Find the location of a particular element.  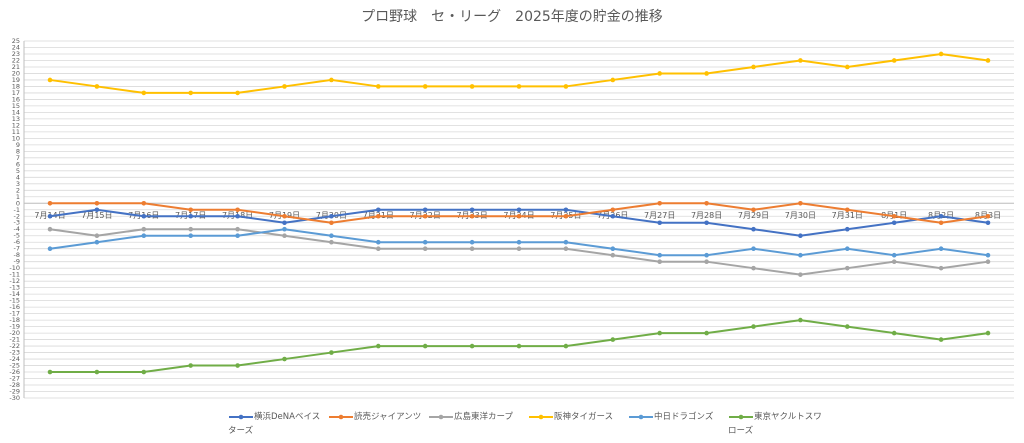

x-tick-label: 7月29日 is located at coordinates (753, 215).